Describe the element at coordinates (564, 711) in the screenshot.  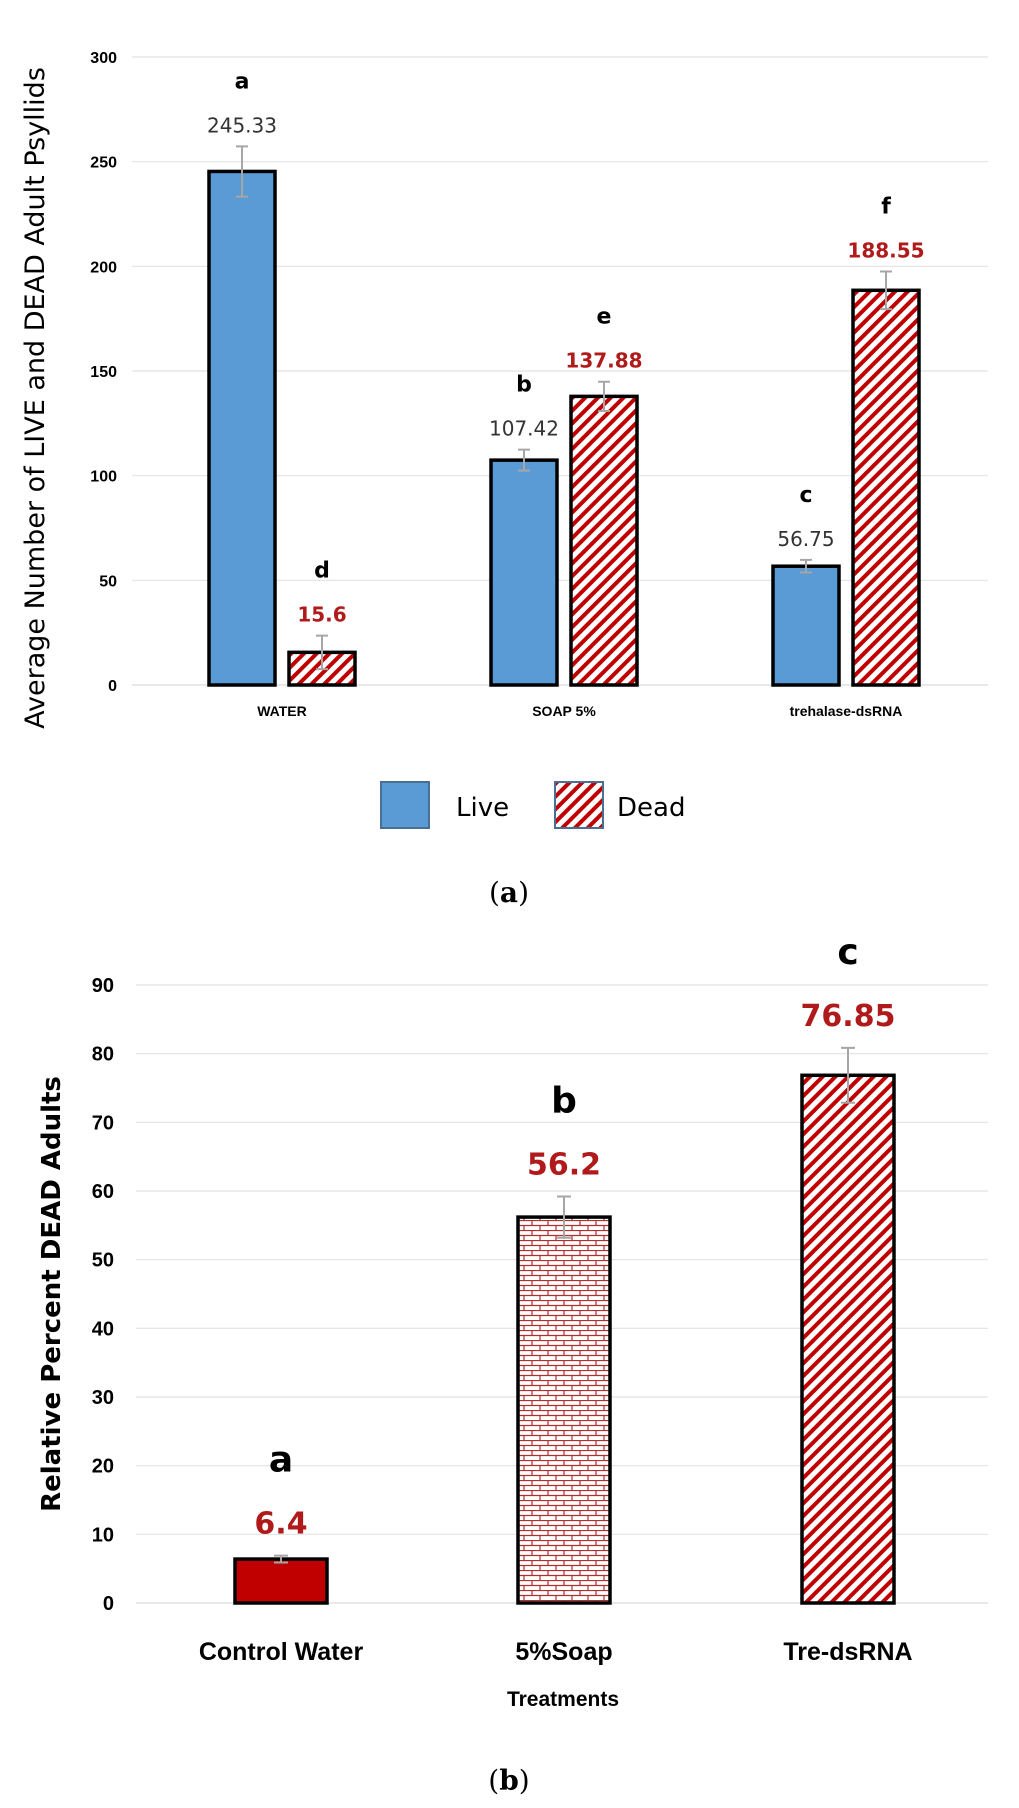
I see `chart-a-category-label: SOAP 5%` at that location.